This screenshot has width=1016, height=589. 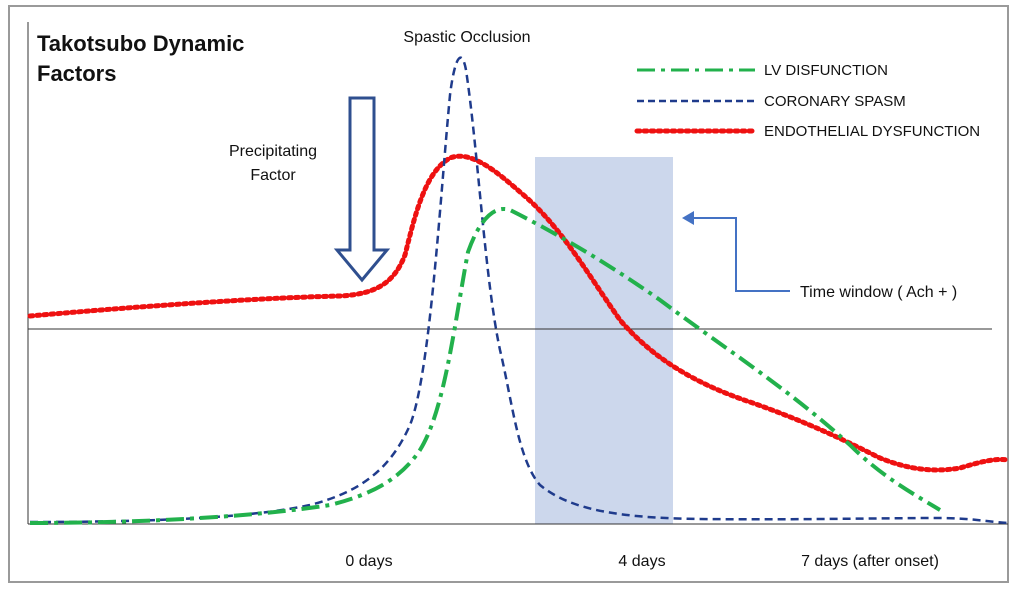 What do you see at coordinates (273, 175) in the screenshot?
I see `precipitating-label-line-2: Factor` at bounding box center [273, 175].